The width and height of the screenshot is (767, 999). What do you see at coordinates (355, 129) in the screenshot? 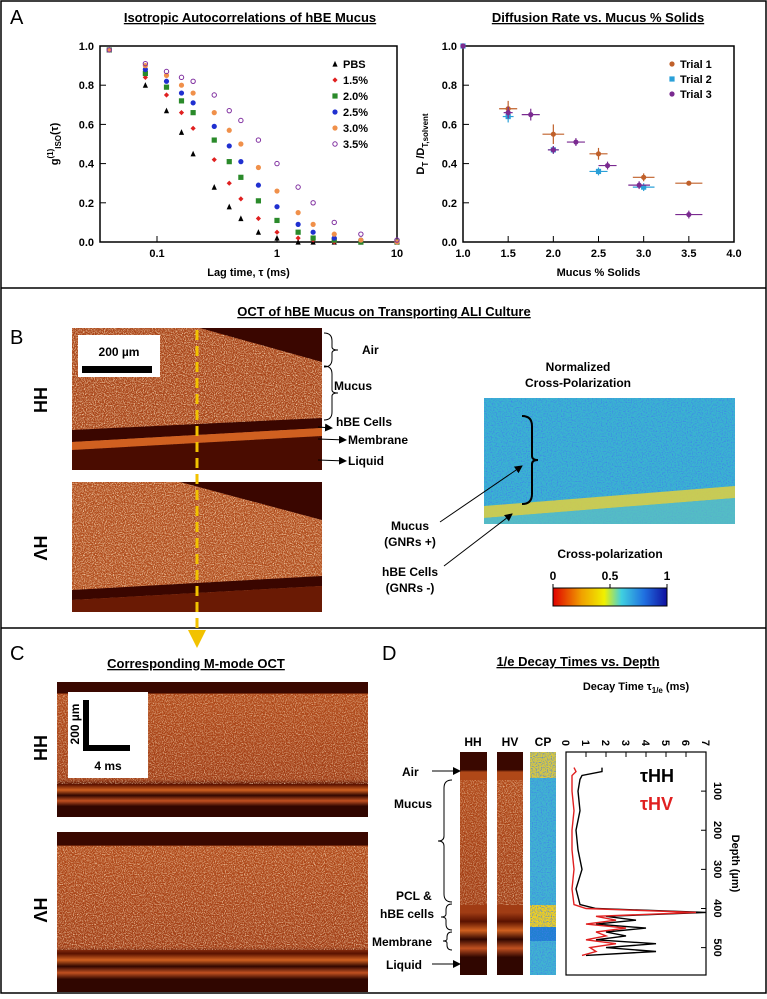
I see `legend-label: 3.0%` at bounding box center [355, 129].